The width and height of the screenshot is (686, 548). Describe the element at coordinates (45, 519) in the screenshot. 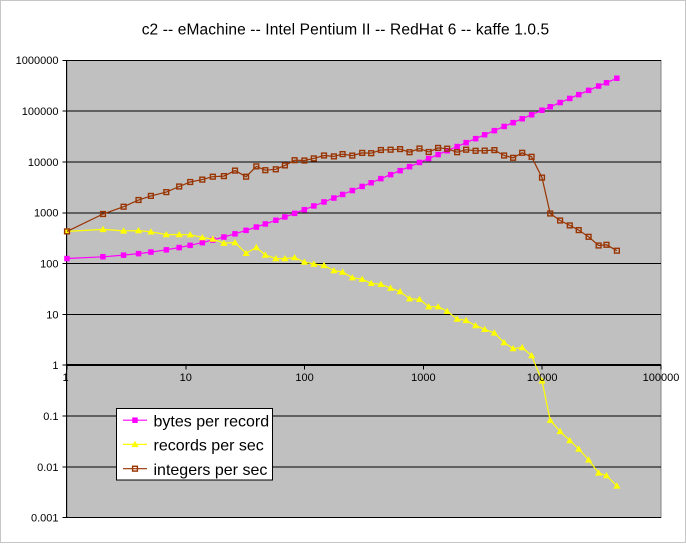

I see `svg-text: 0.001` at that location.